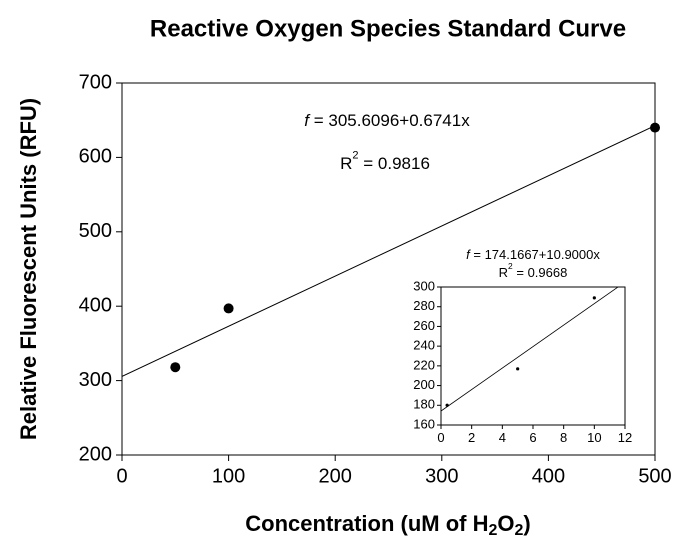 Image resolution: width=678 pixels, height=544 pixels. What do you see at coordinates (548, 476) in the screenshot?
I see `x-tick-label: 400` at bounding box center [548, 476].